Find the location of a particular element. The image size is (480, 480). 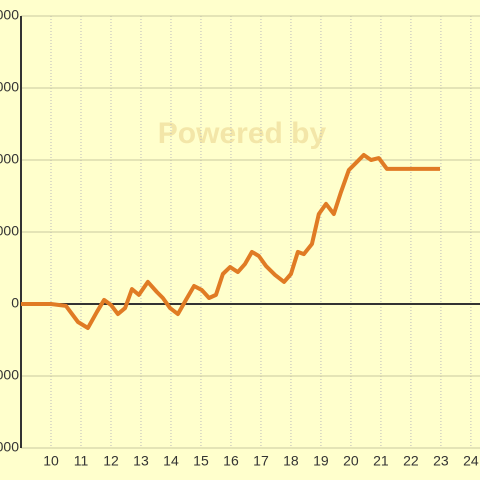

x-tick-label: 18 is located at coordinates (291, 461).